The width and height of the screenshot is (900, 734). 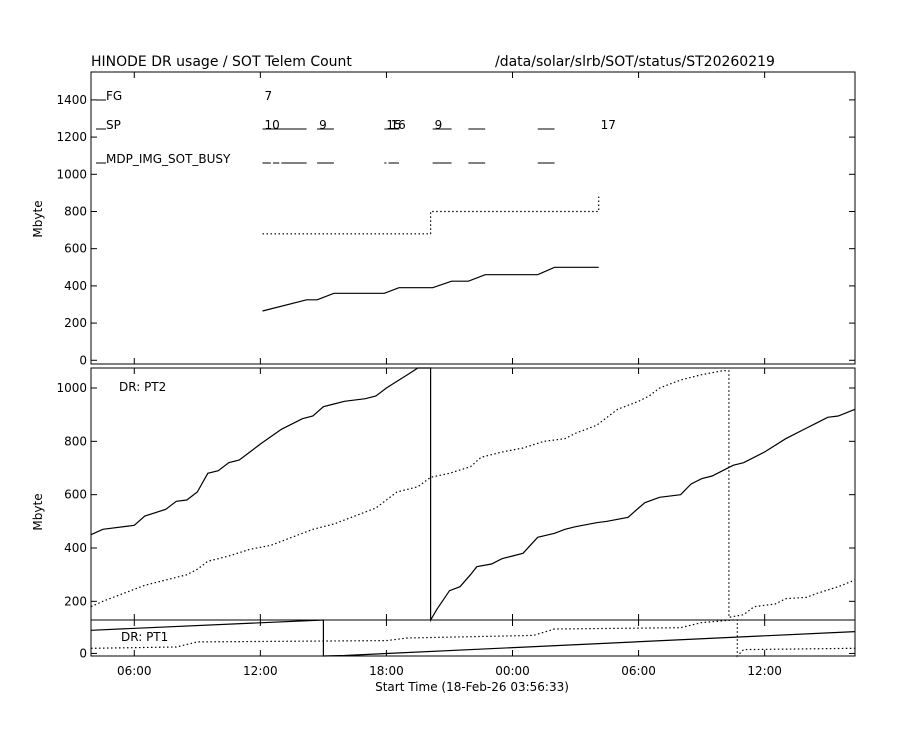 What do you see at coordinates (398, 125) in the screenshot?
I see `obs-count-label: 16` at bounding box center [398, 125].